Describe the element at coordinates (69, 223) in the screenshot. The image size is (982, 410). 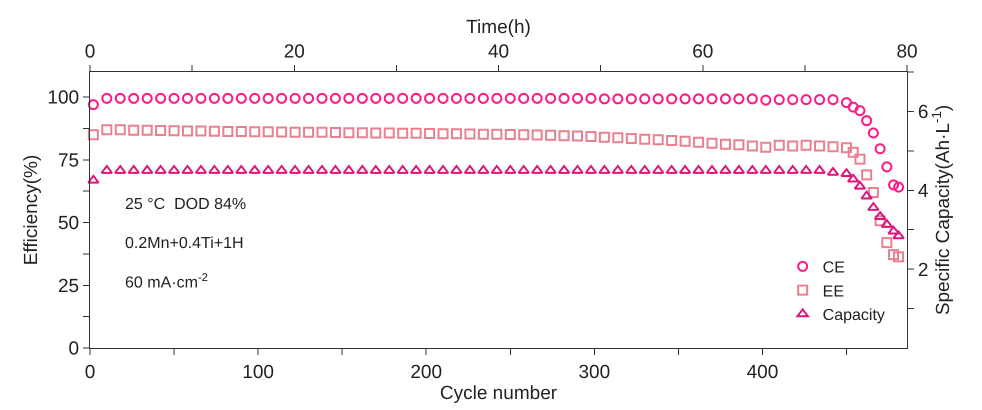
I see `y-tick-label: 50` at that location.